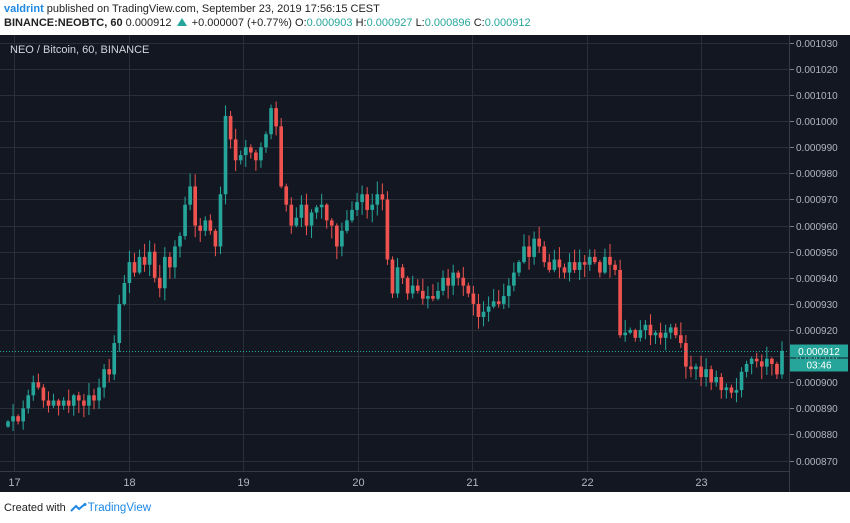 The height and width of the screenshot is (523, 850). I want to click on time-tick-label: 22, so click(587, 483).